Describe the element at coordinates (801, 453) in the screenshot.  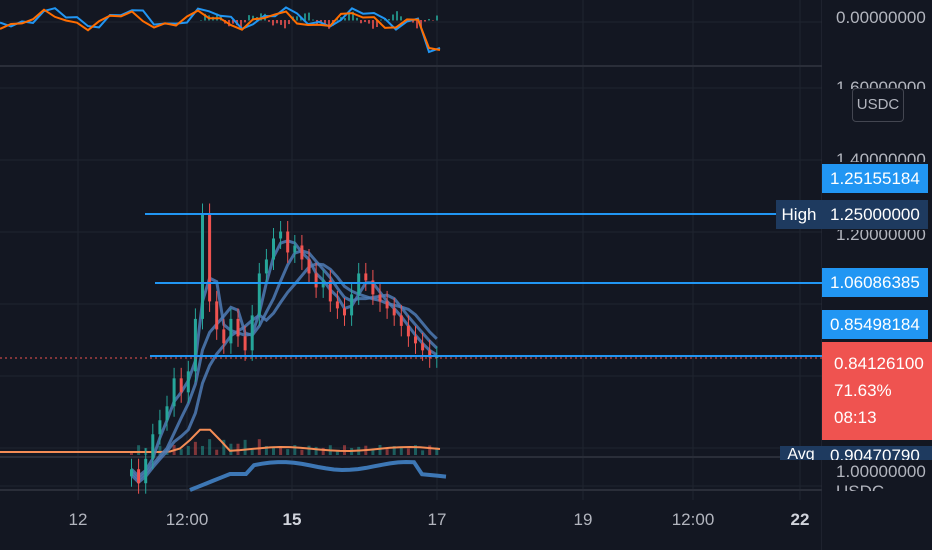
I see `avg-line-label: Avg` at that location.